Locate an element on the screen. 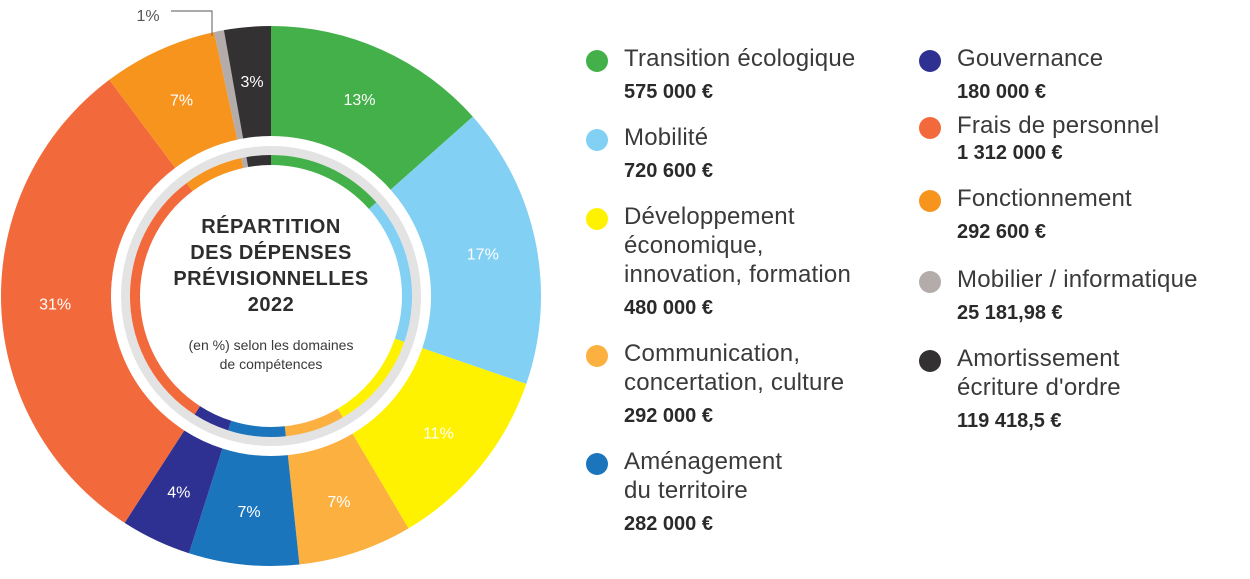 The width and height of the screenshot is (1250, 579). legend-label: Fonctionnement is located at coordinates (1044, 198).